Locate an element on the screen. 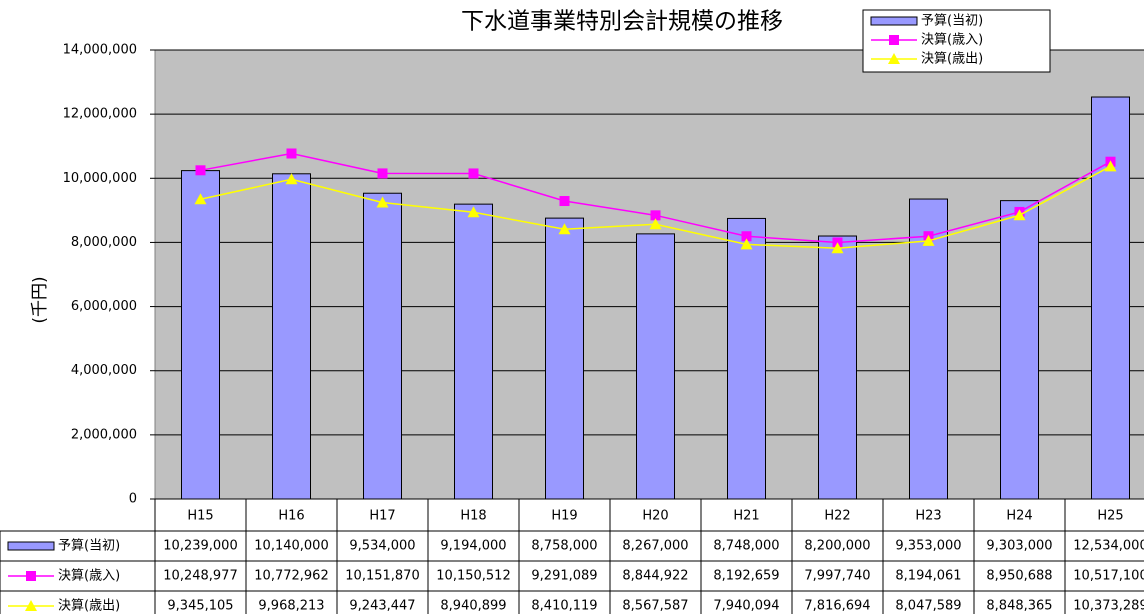 This screenshot has height=614, width=1144. y-tick-label: 4,000,000 is located at coordinates (104, 370).